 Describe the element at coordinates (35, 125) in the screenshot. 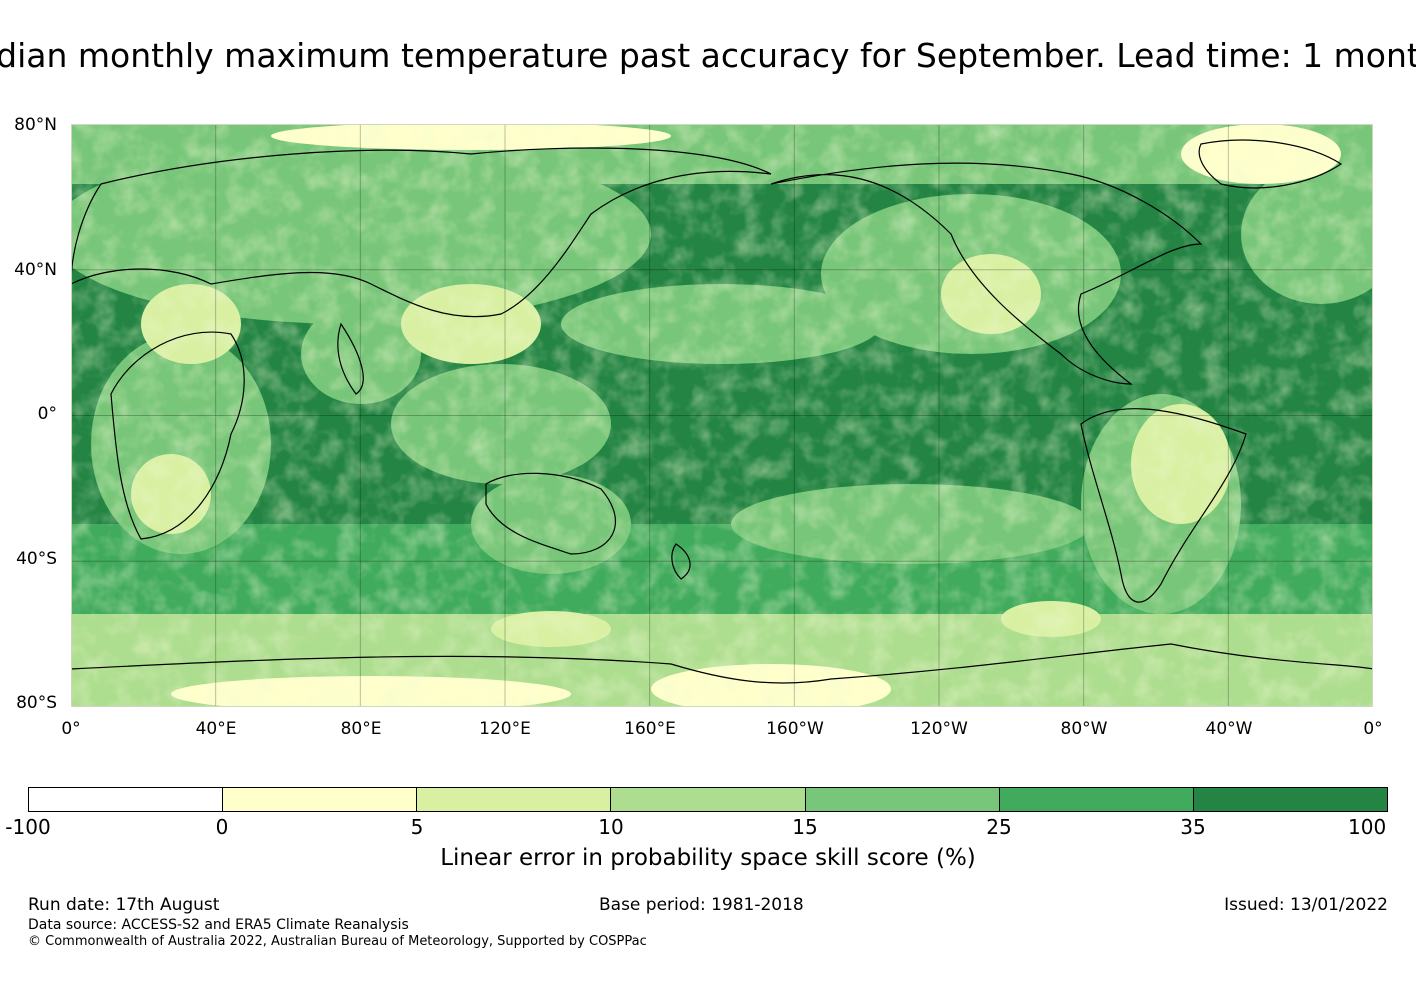

I see `lat-label-80n: 80°N` at that location.